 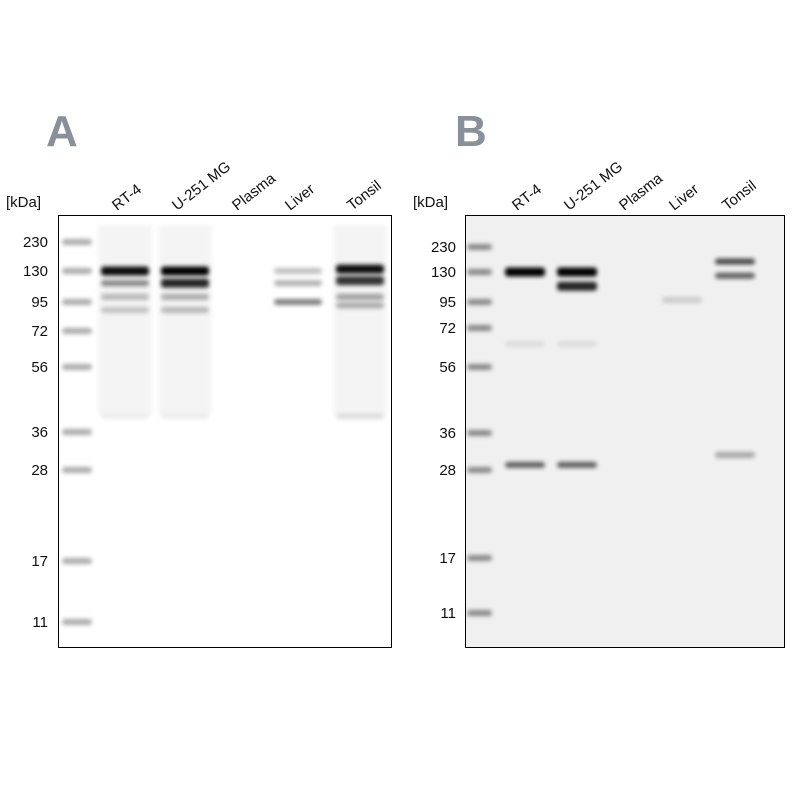 I want to click on panel-b-letter: B, so click(x=471, y=131).